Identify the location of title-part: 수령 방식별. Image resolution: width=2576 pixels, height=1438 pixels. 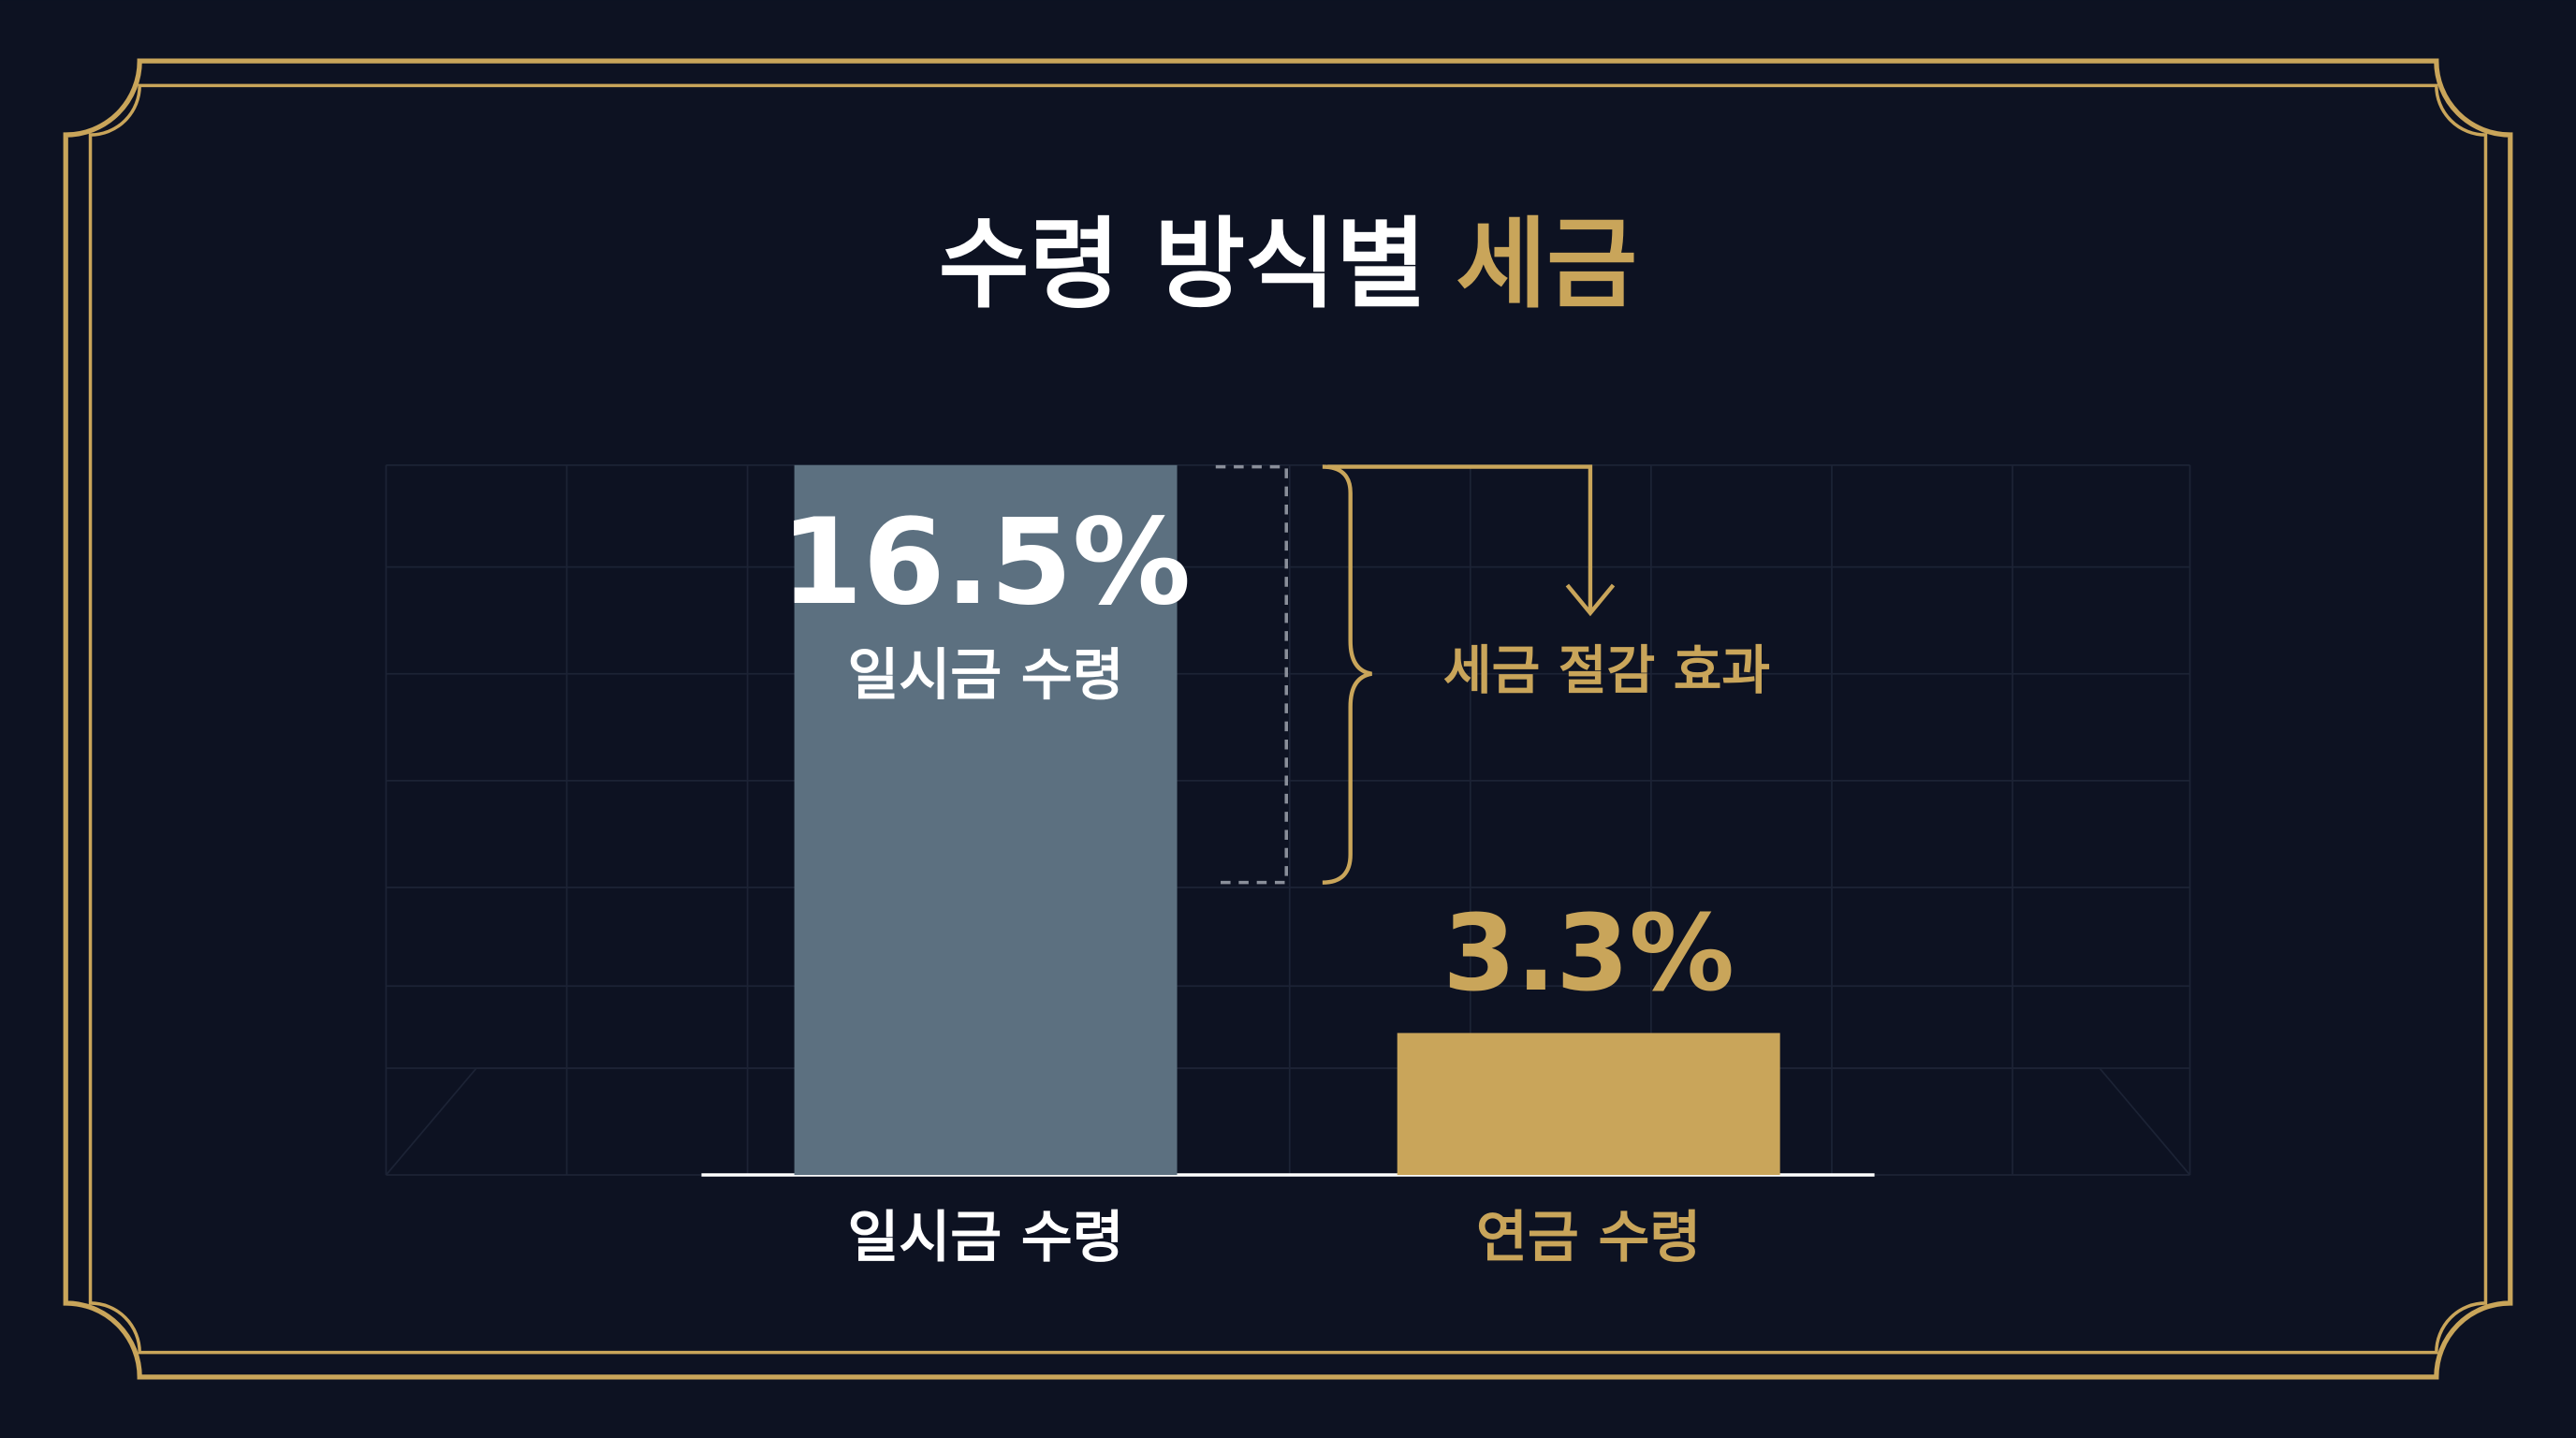
(1183, 264).